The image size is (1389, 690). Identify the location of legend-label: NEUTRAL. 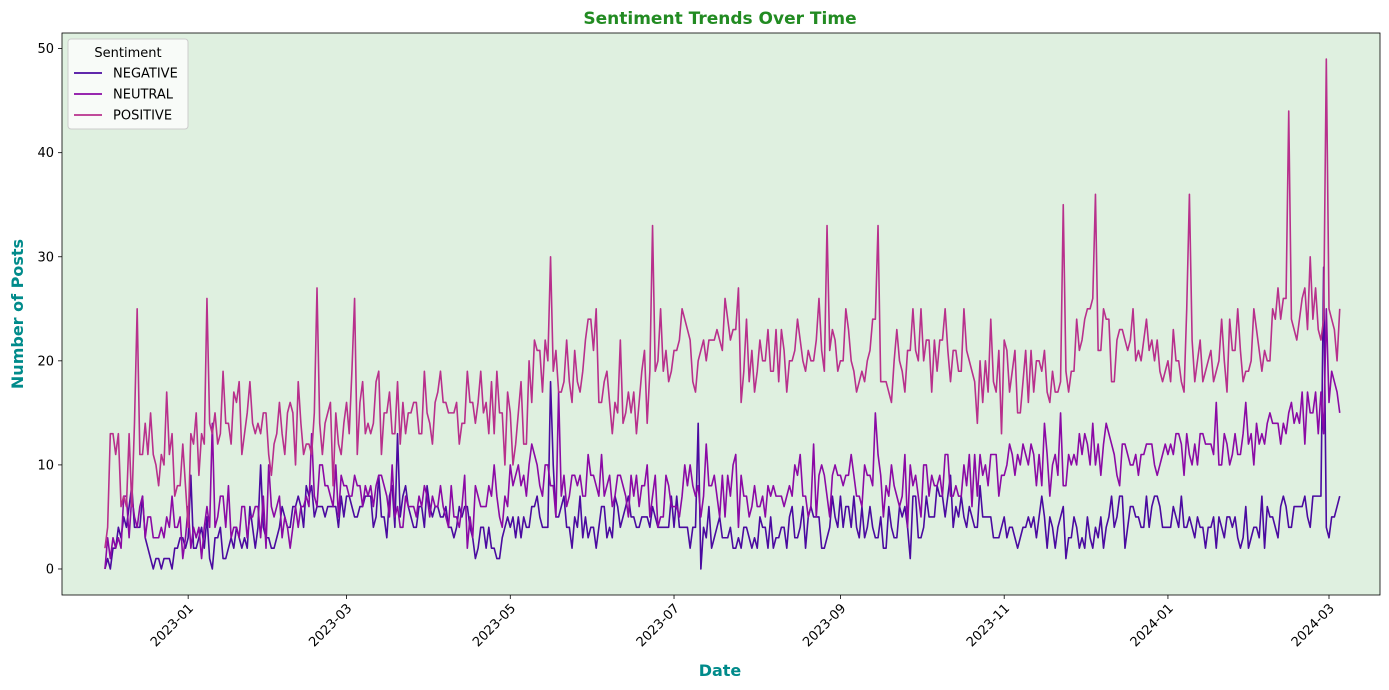
(143, 95).